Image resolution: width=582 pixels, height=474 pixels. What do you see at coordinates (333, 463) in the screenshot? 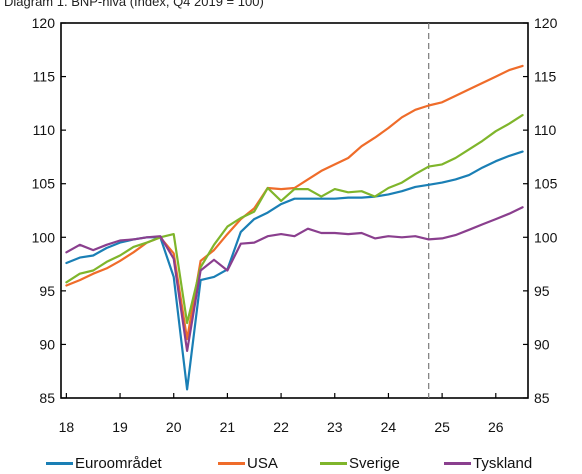
I see `legend-swatch-sverige` at bounding box center [333, 463].